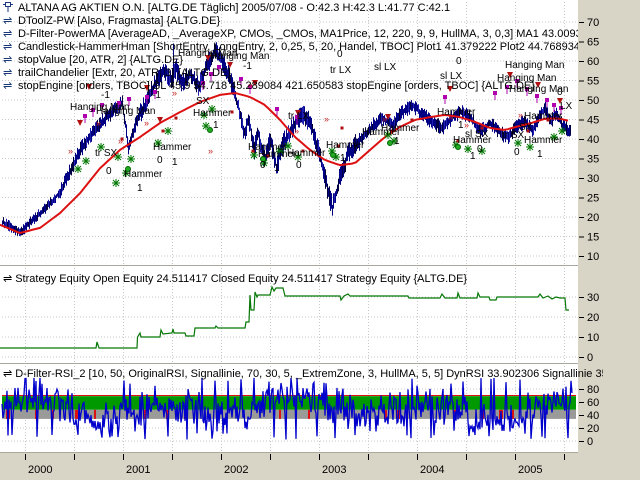 The image size is (640, 480). What do you see at coordinates (530, 470) in the screenshot?
I see `svg-text: 2005` at bounding box center [530, 470].